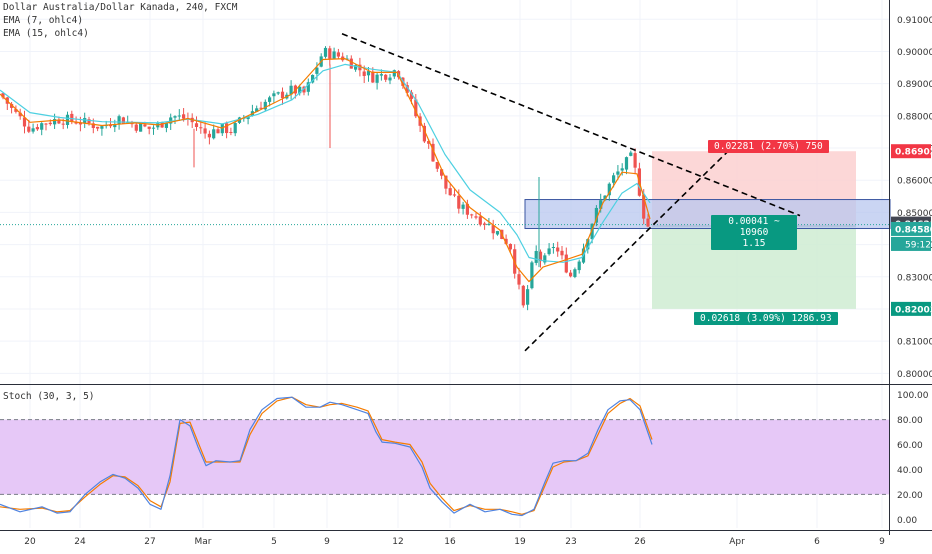  What do you see at coordinates (910, 446) in the screenshot?
I see `stoch-tick-label: 60.00` at bounding box center [910, 446].